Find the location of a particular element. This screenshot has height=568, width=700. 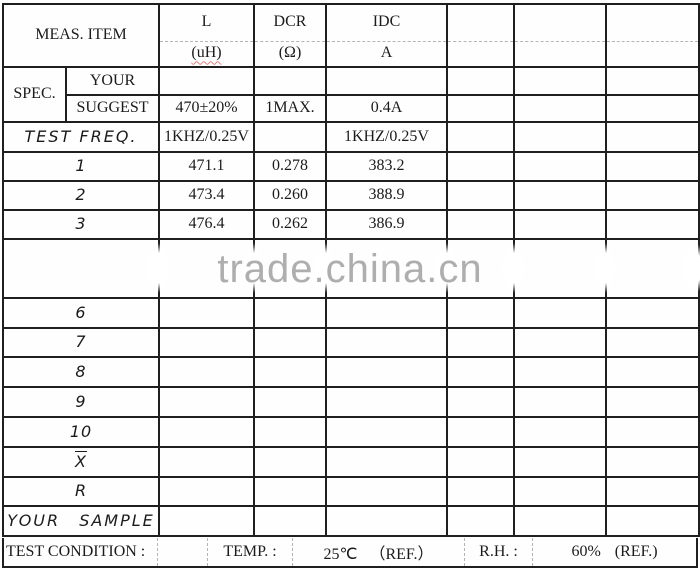

spec-suggest-idc: 0.4A is located at coordinates (386, 108).